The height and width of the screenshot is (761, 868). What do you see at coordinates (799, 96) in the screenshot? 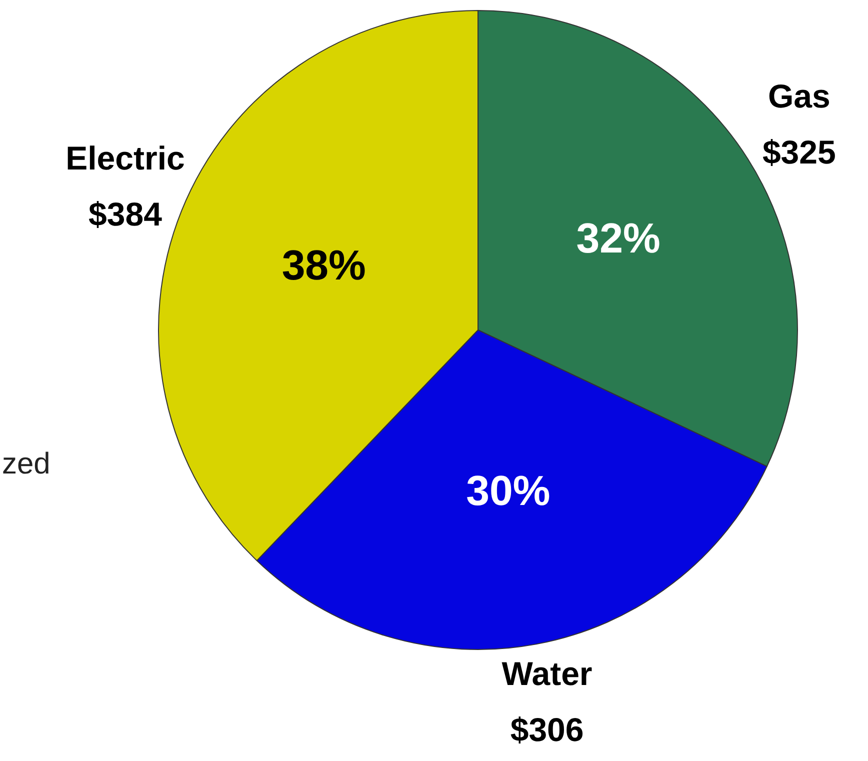
I see `slice-label: Gas` at bounding box center [799, 96].